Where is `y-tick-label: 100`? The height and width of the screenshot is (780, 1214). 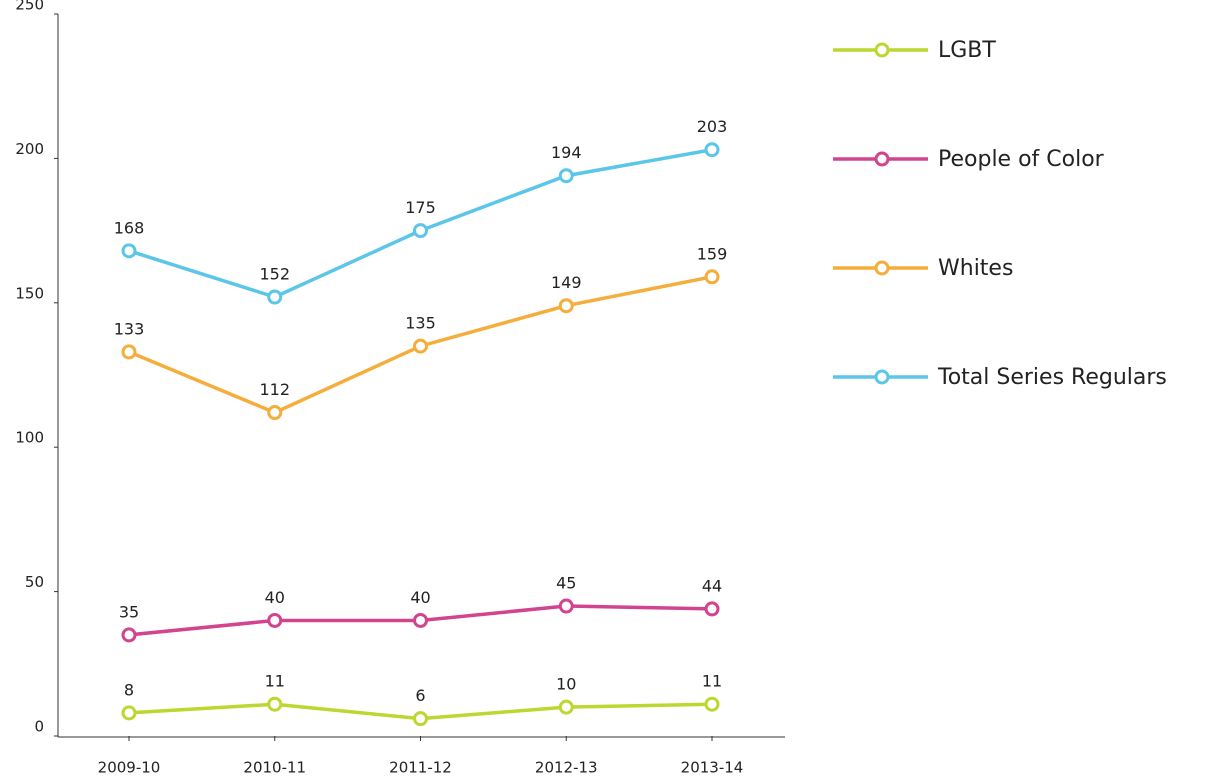
y-tick-label: 100 is located at coordinates (29, 438).